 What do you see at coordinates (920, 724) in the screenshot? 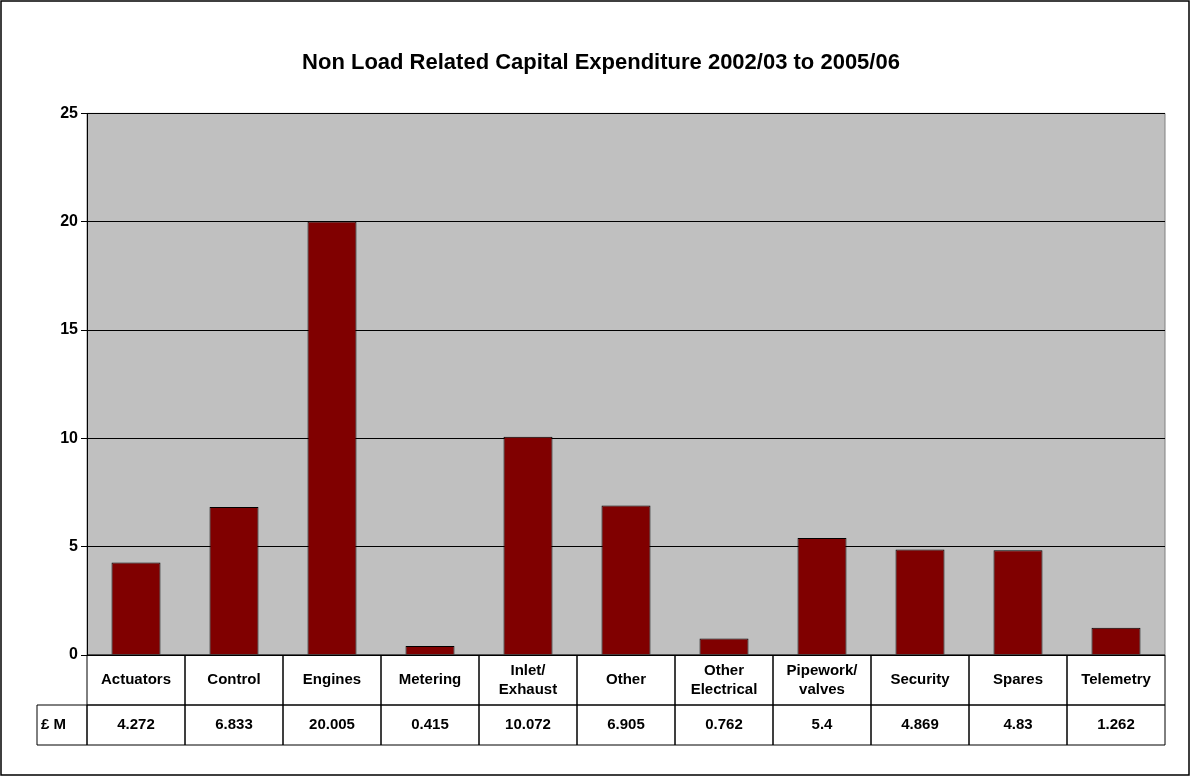
I see `data-label: 4.869` at bounding box center [920, 724].